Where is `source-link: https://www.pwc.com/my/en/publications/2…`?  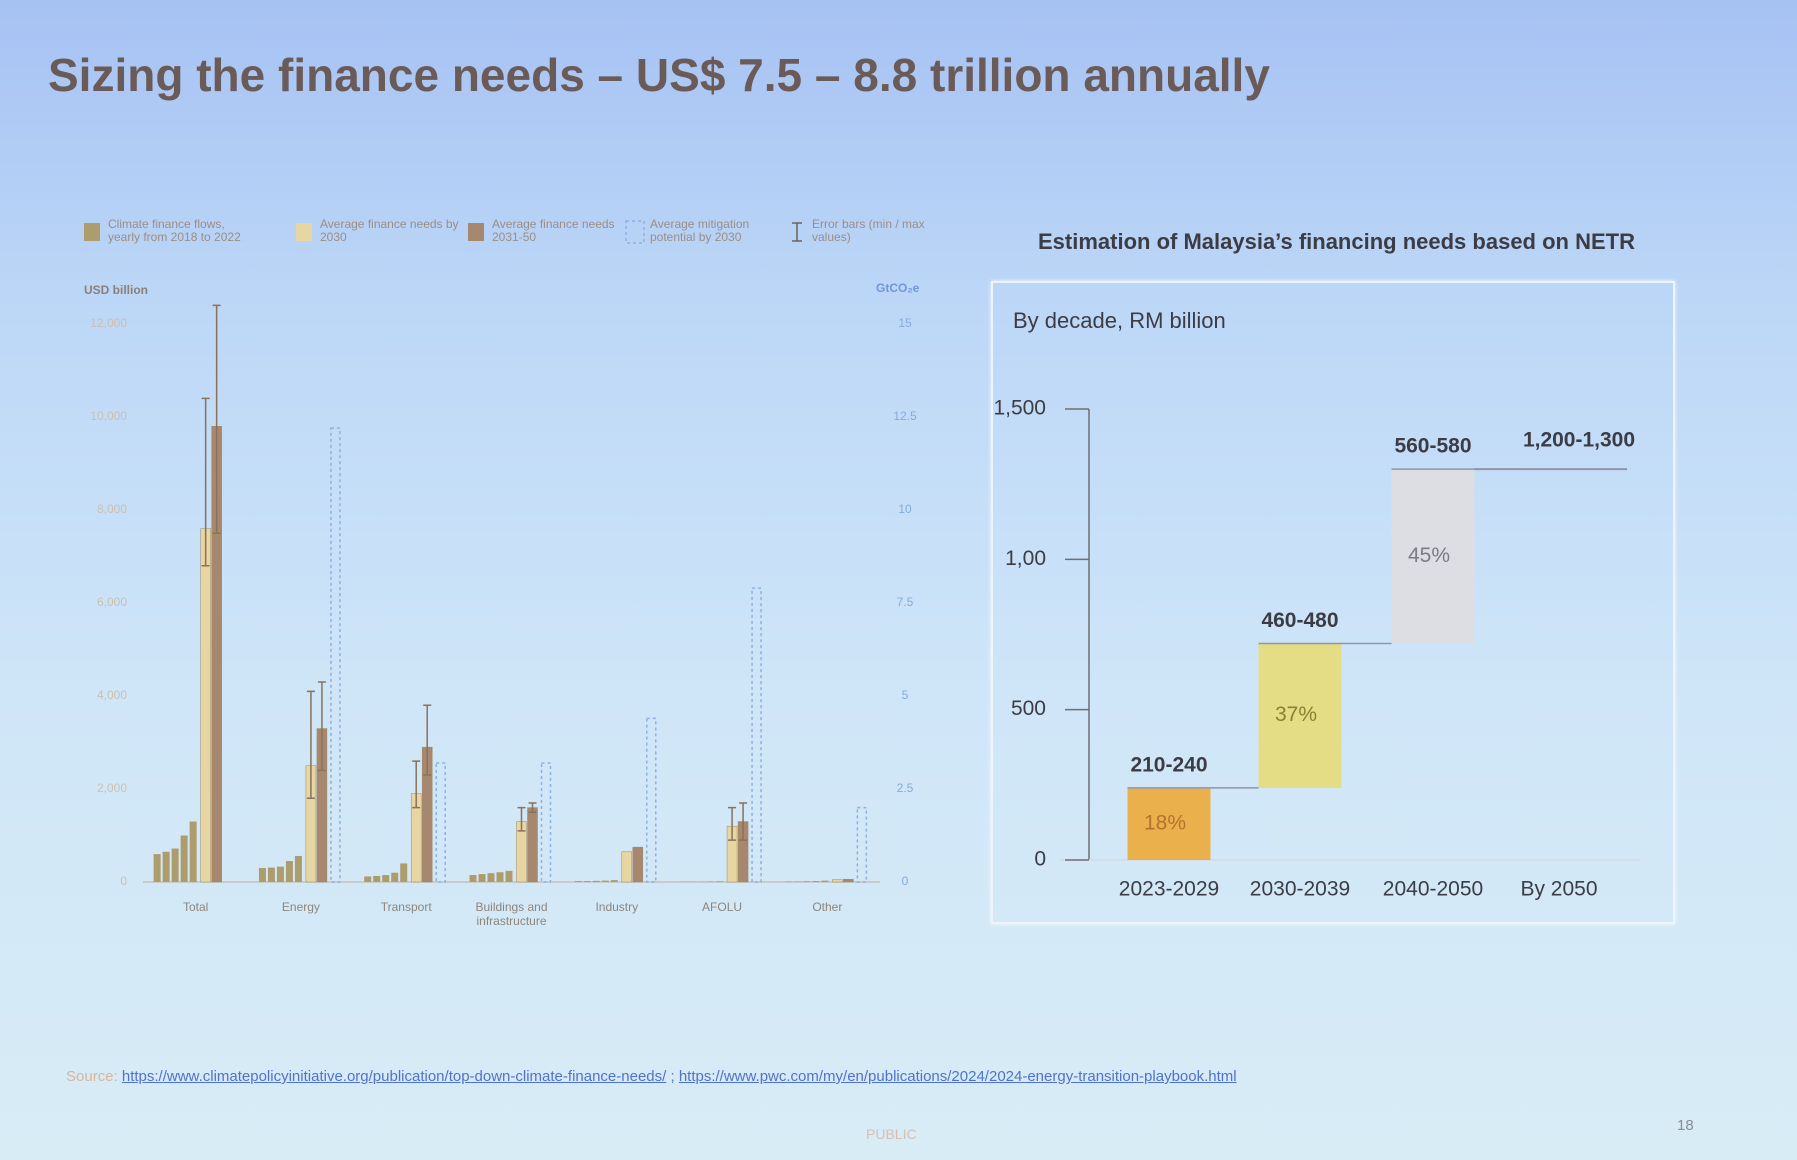 source-link: https://www.pwc.com/my/en/publications/2… is located at coordinates (957, 1076).